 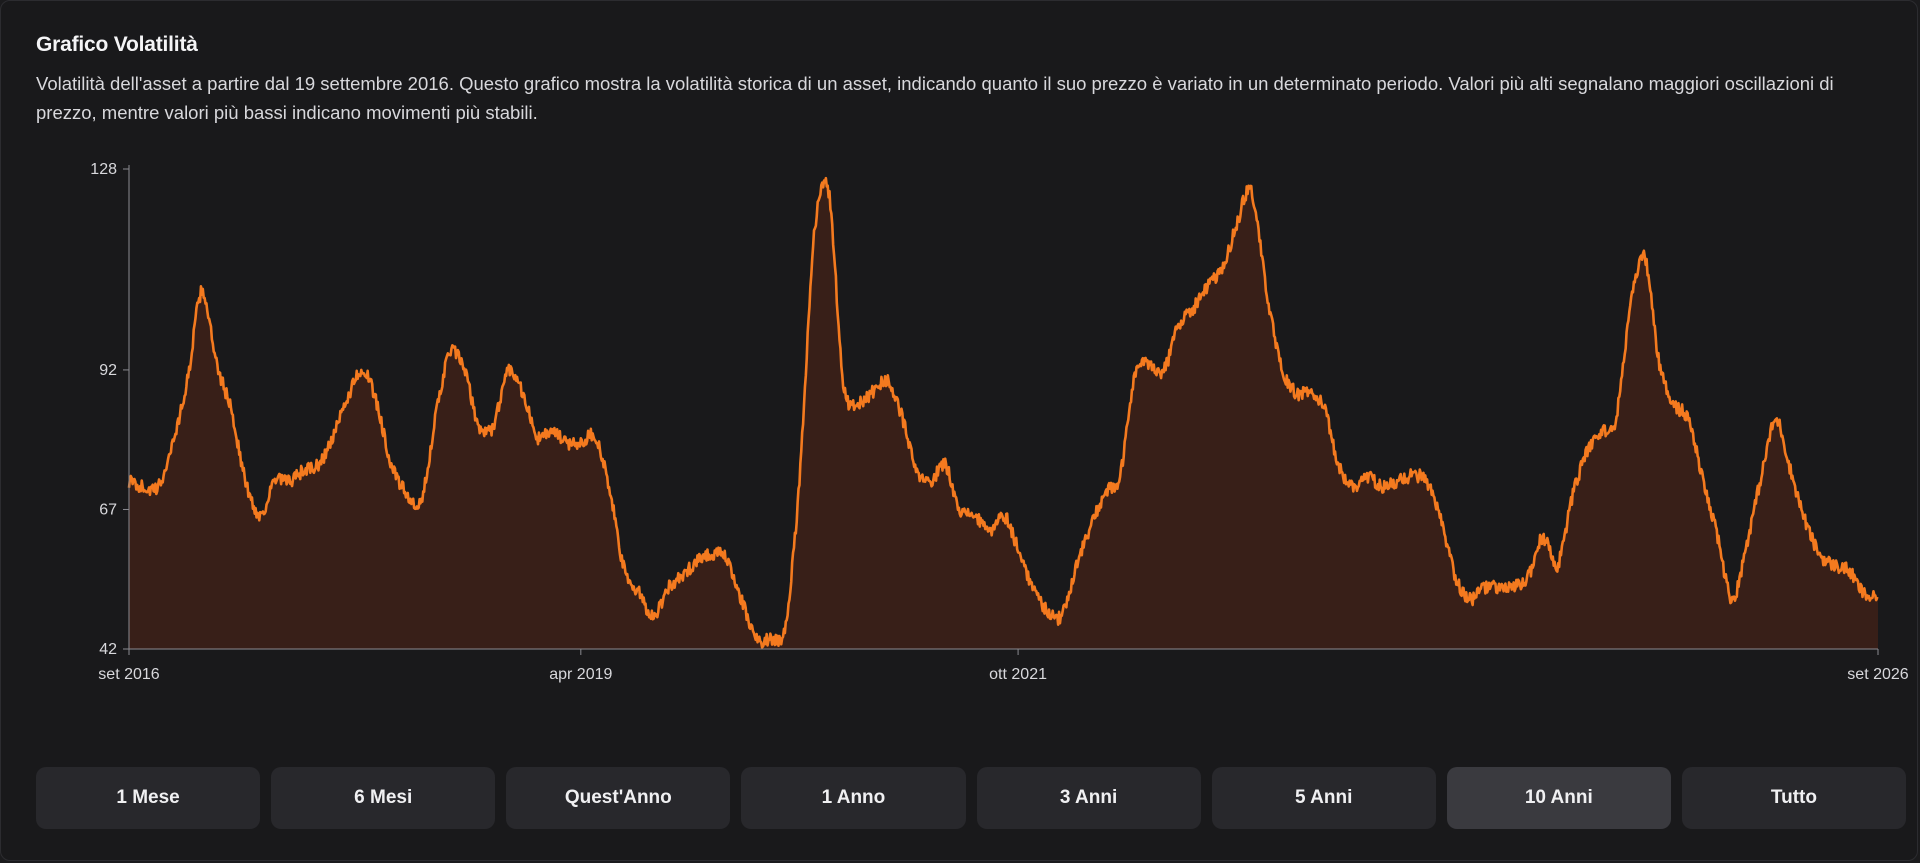 I want to click on x-tick-label: ott 2021, so click(x=1018, y=674).